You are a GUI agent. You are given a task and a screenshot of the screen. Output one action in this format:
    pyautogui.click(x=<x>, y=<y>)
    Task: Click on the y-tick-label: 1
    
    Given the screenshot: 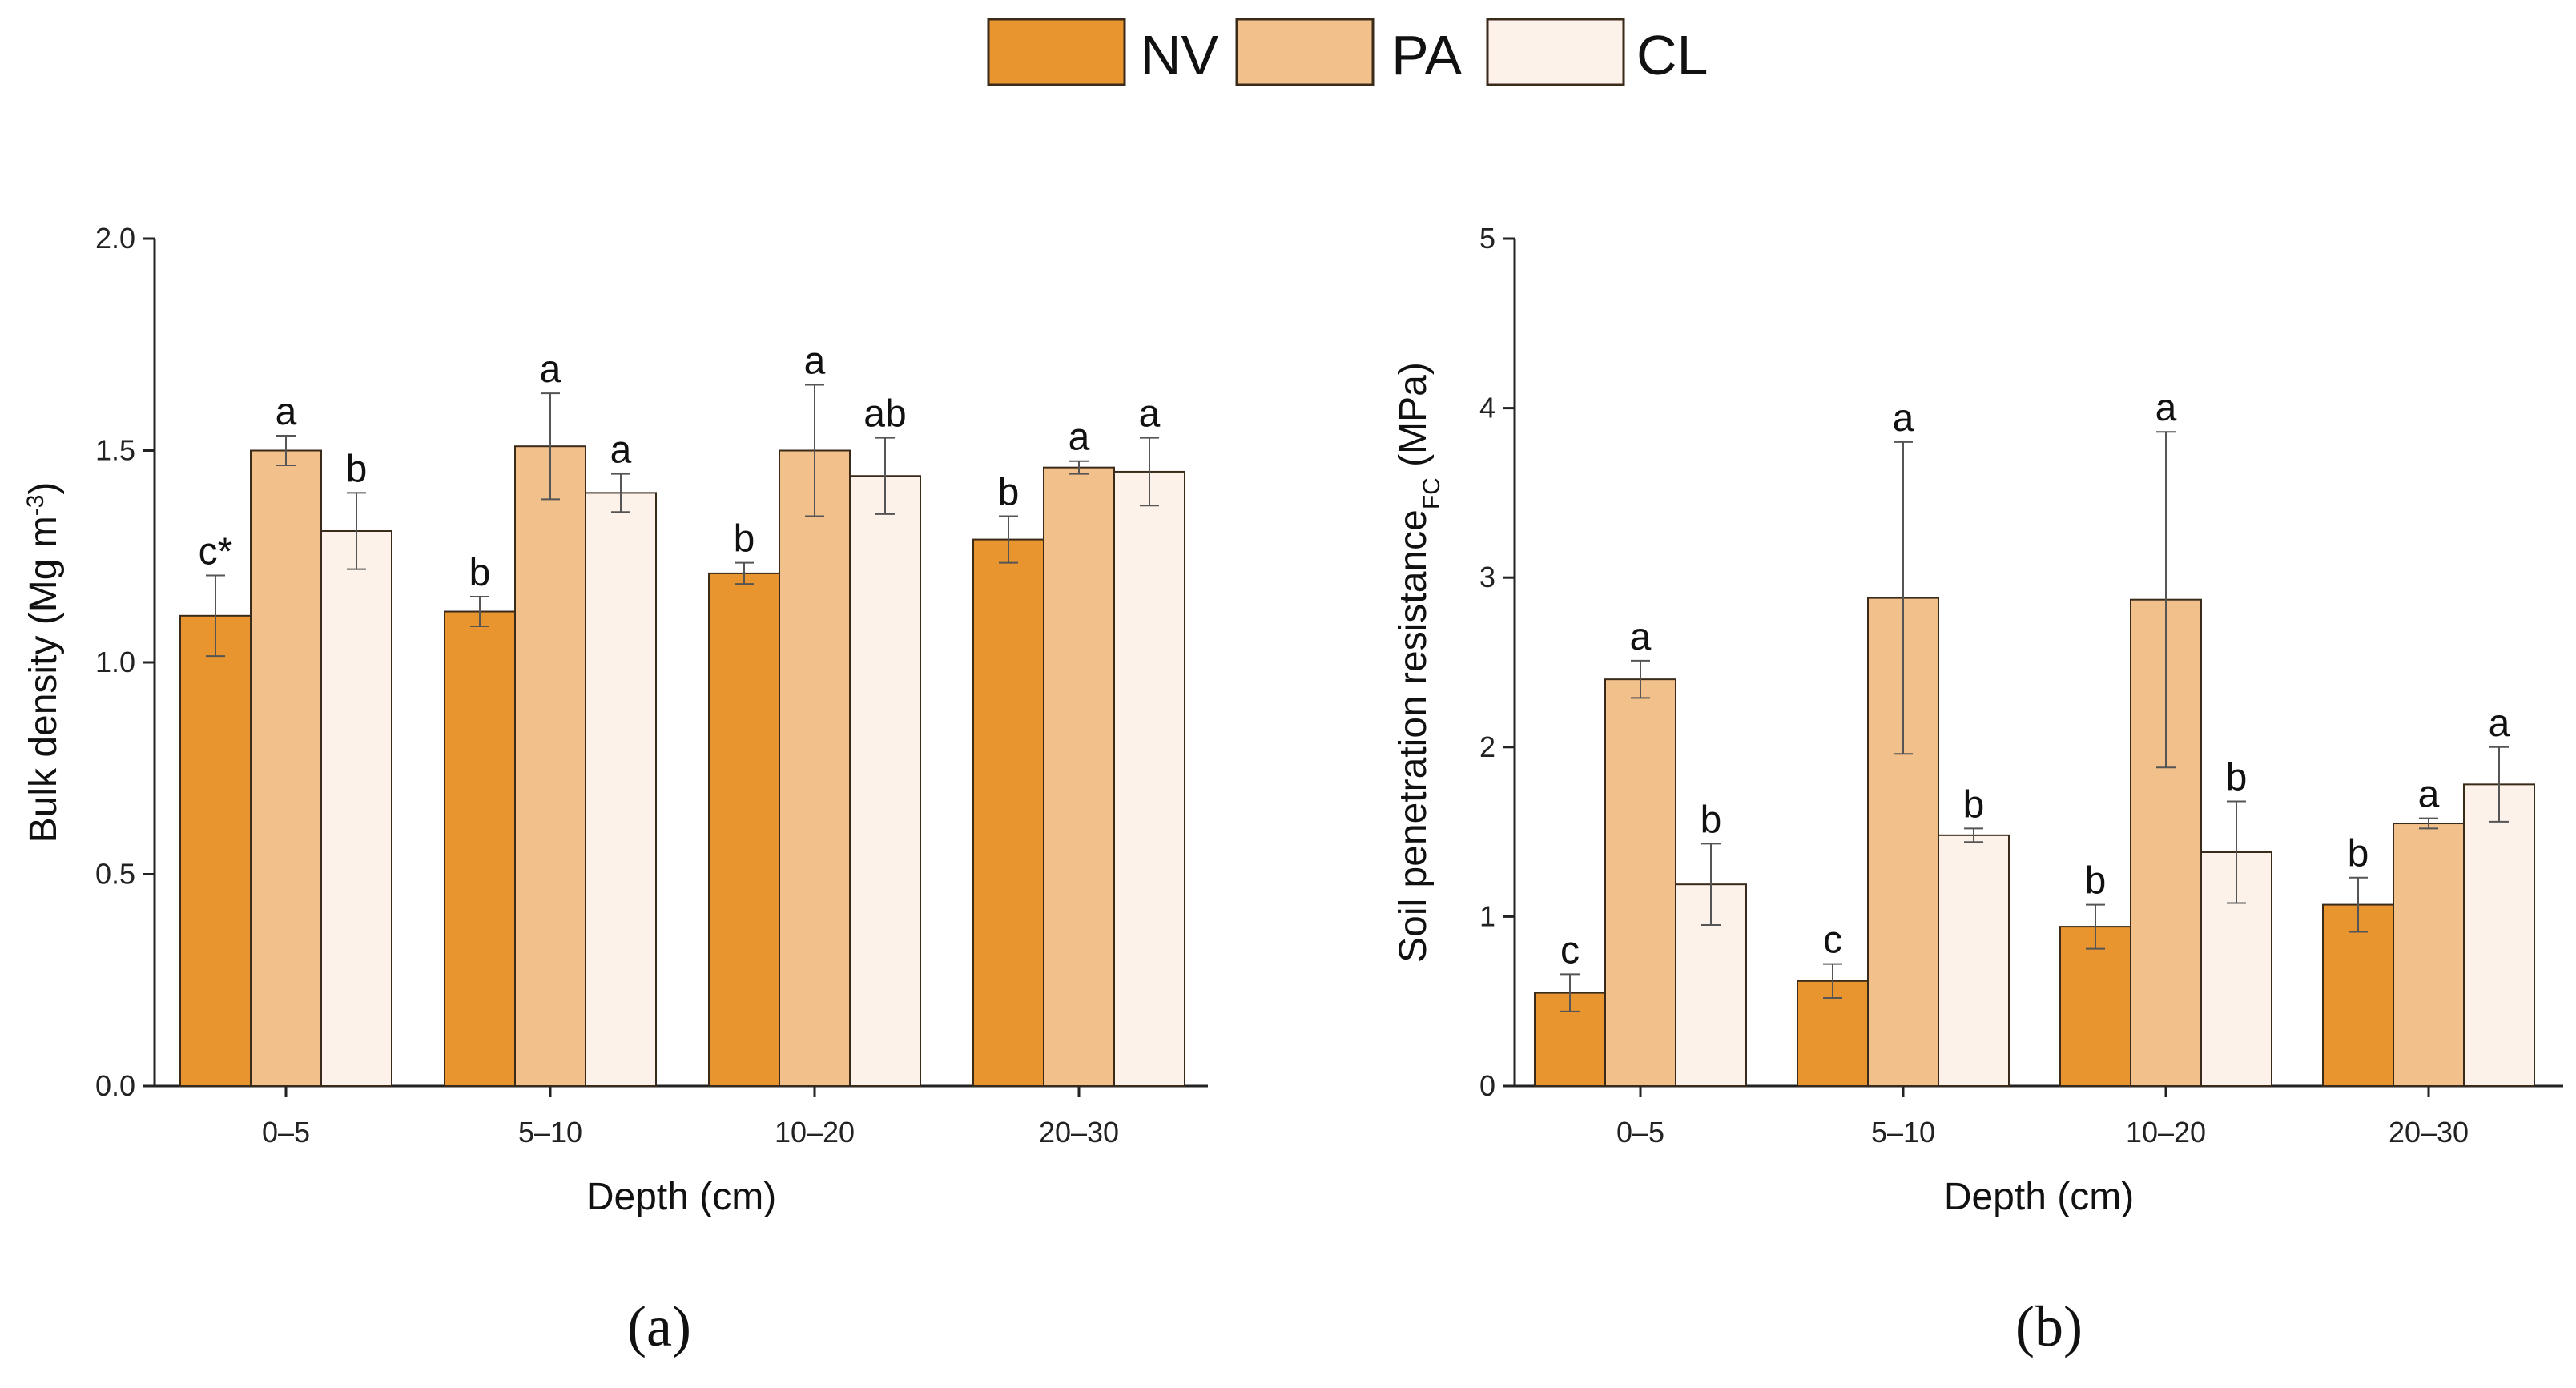 What is the action you would take?
    pyautogui.click(x=1487, y=916)
    